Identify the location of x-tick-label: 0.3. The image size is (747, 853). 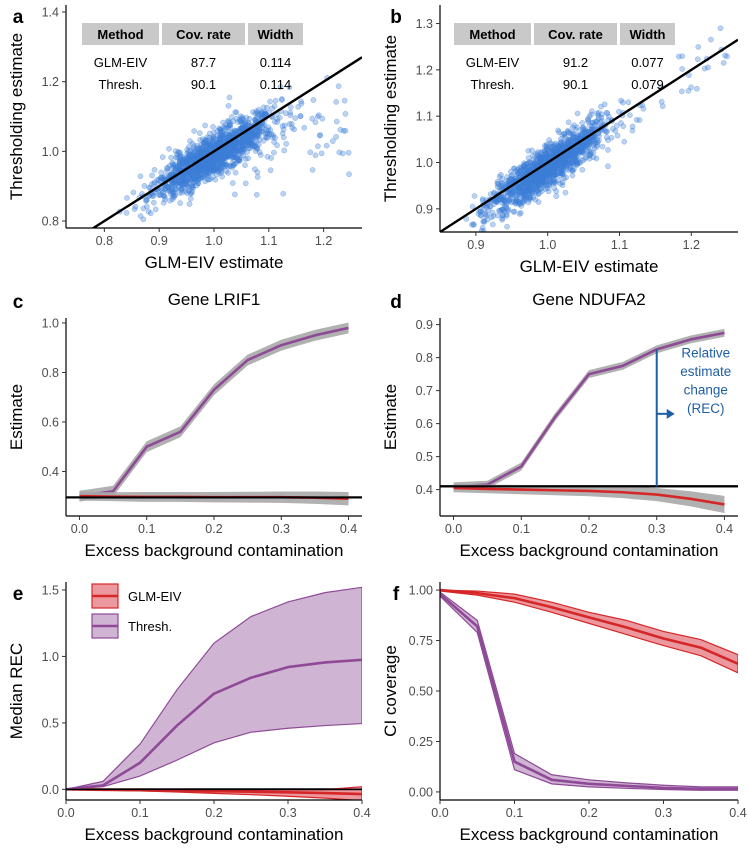
(281, 529).